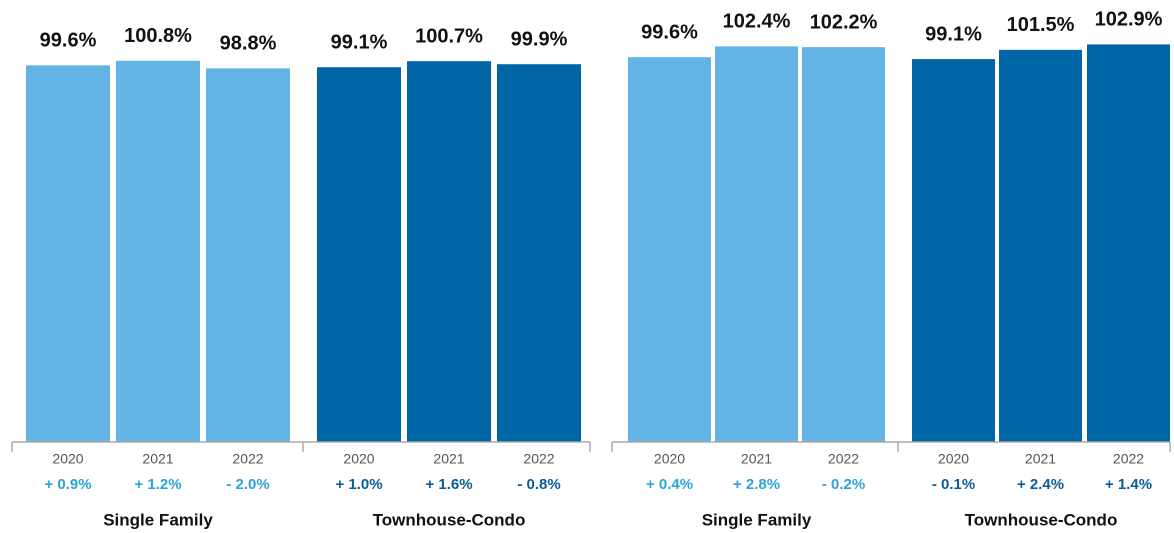 The width and height of the screenshot is (1174, 533). I want to click on change-label: + 1.6%, so click(448, 484).